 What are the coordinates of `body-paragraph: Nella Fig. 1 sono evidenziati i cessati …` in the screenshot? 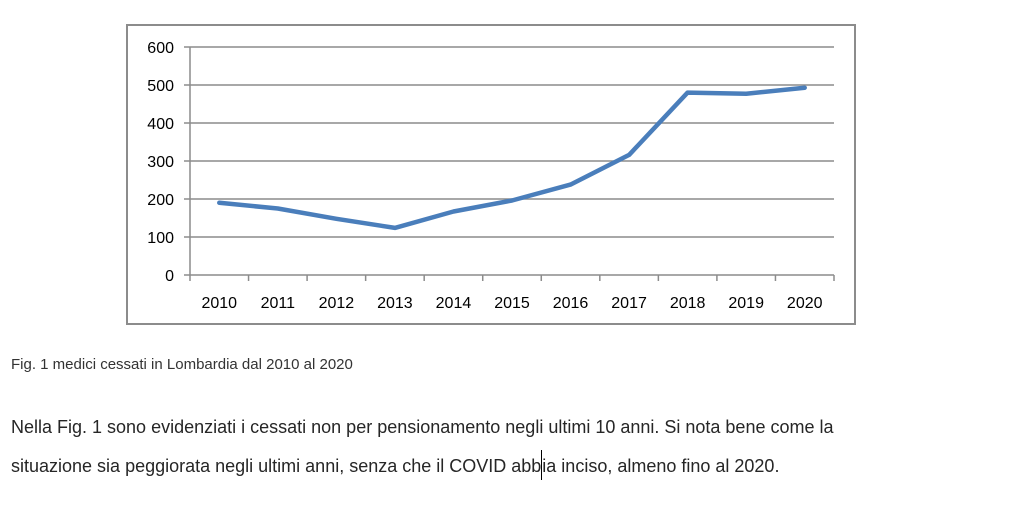 It's located at (506, 447).